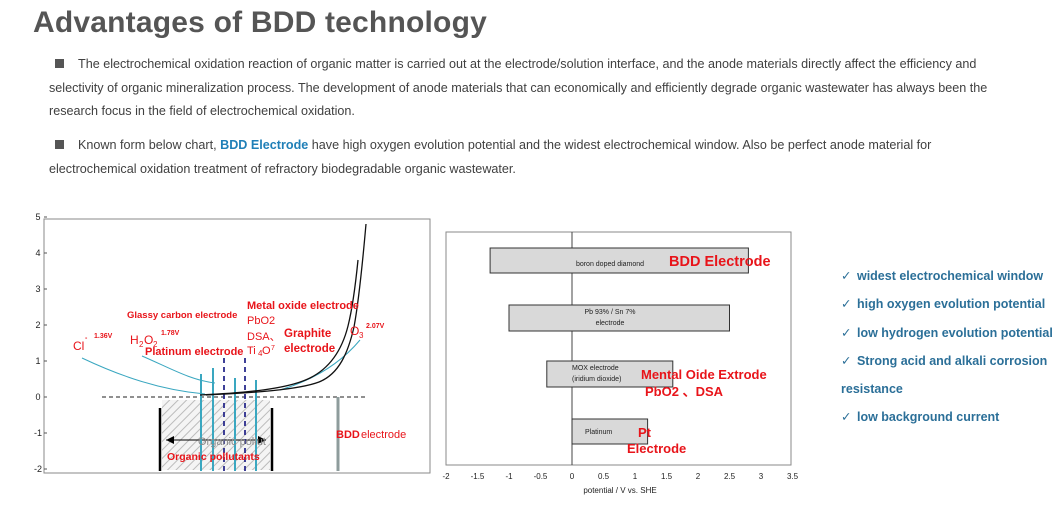 Image resolution: width=1057 pixels, height=507 pixels. What do you see at coordinates (667, 476) in the screenshot?
I see `x-tick-label: 1.5` at bounding box center [667, 476].